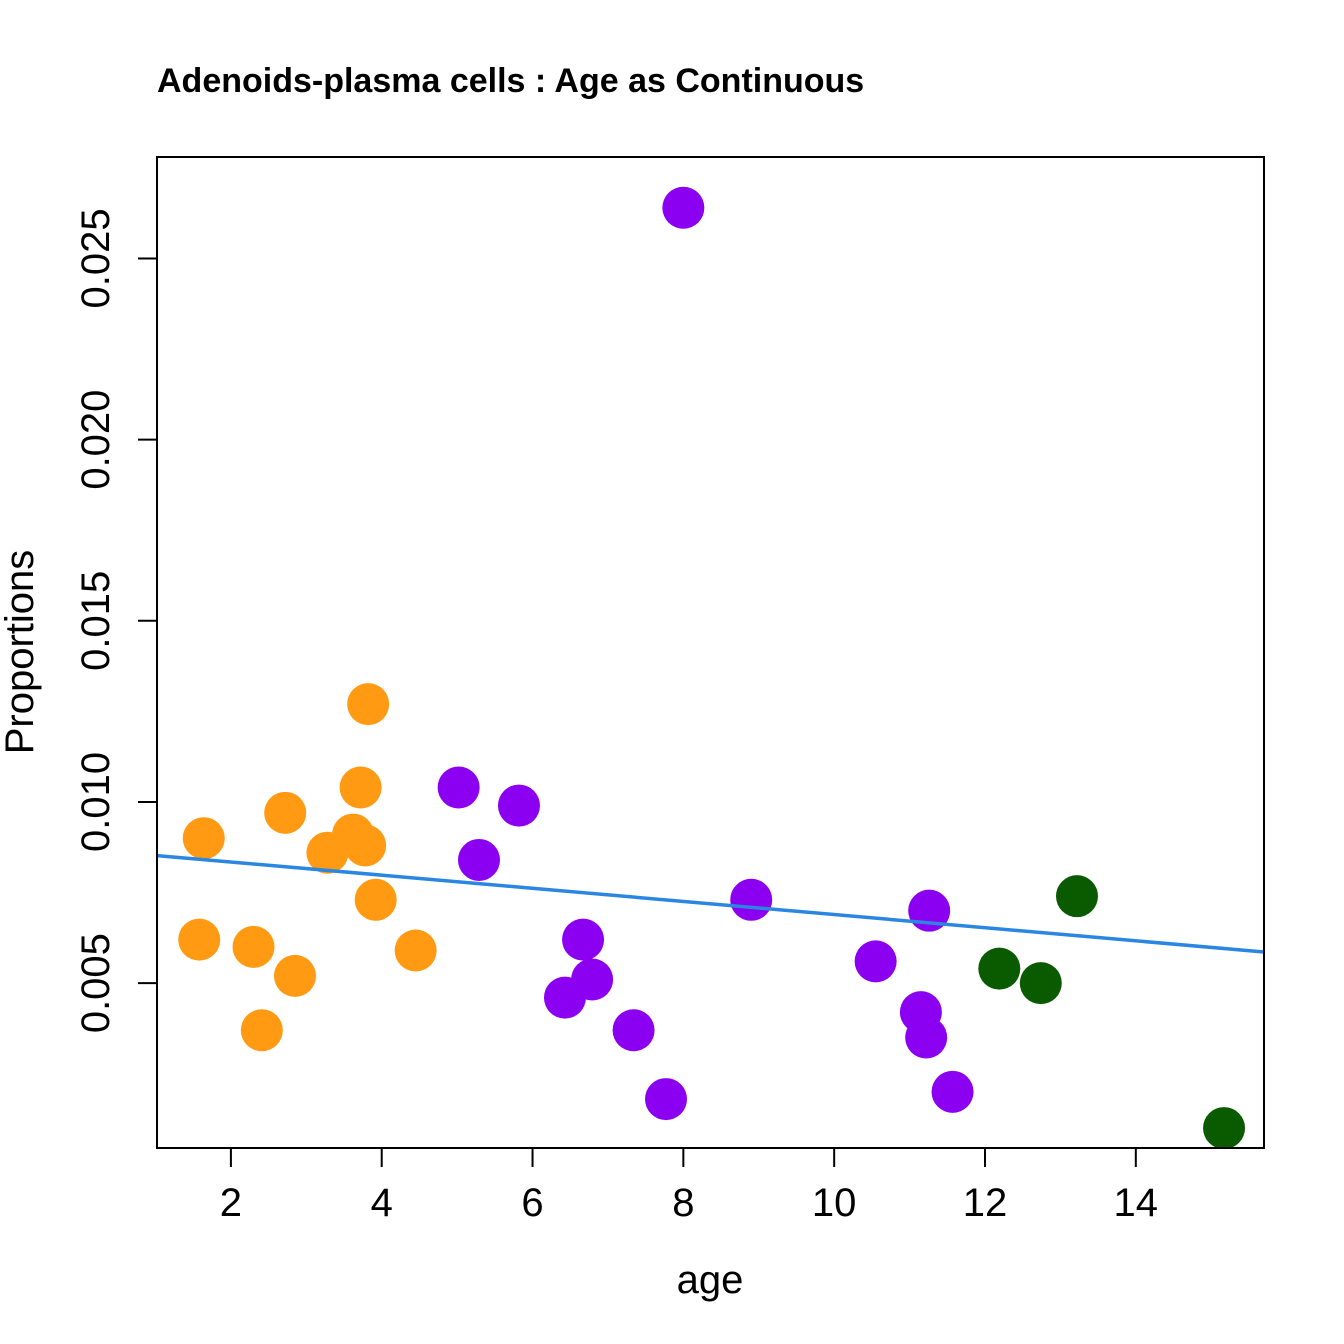 The height and width of the screenshot is (1344, 1344). I want to click on y-tick-label: 0.005, so click(96, 983).